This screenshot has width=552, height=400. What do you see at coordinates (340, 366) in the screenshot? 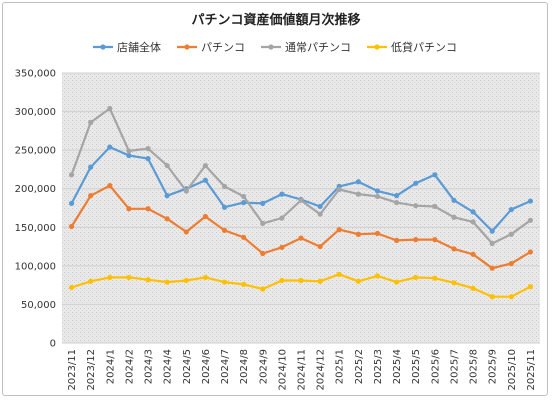
I see `x-tick-label: 2025/1` at bounding box center [340, 366].